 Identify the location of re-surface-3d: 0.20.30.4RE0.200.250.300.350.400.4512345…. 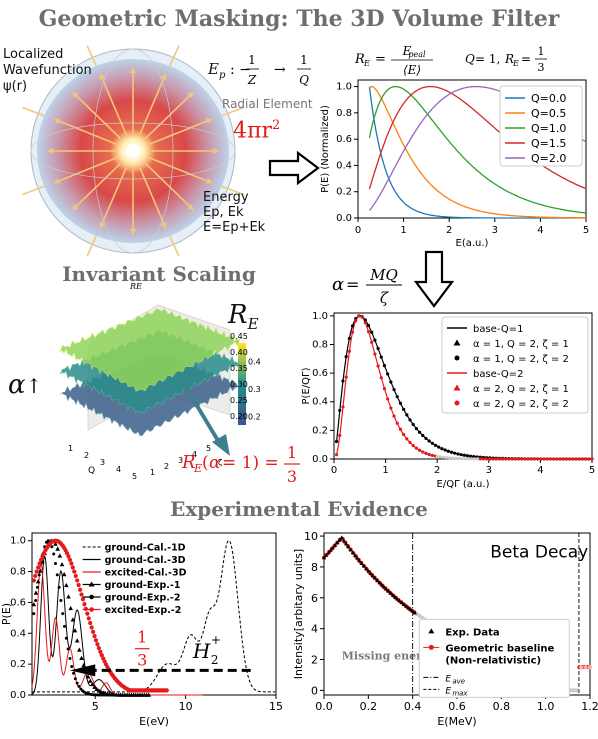
(160, 381).